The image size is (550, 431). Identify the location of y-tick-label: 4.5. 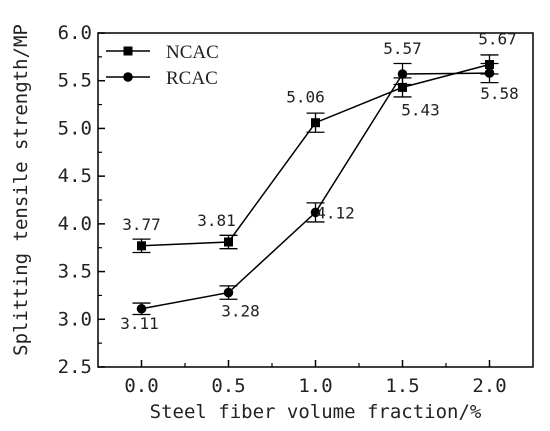
(75, 176).